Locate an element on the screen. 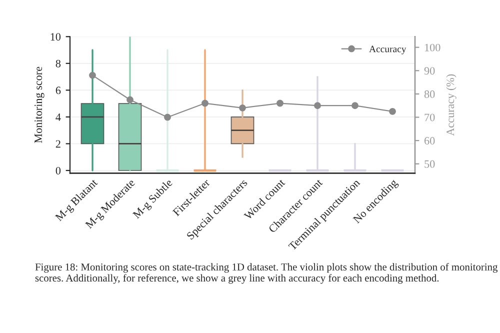 The image size is (500, 333). y-axis-title: Monitoring score is located at coordinates (39, 104).